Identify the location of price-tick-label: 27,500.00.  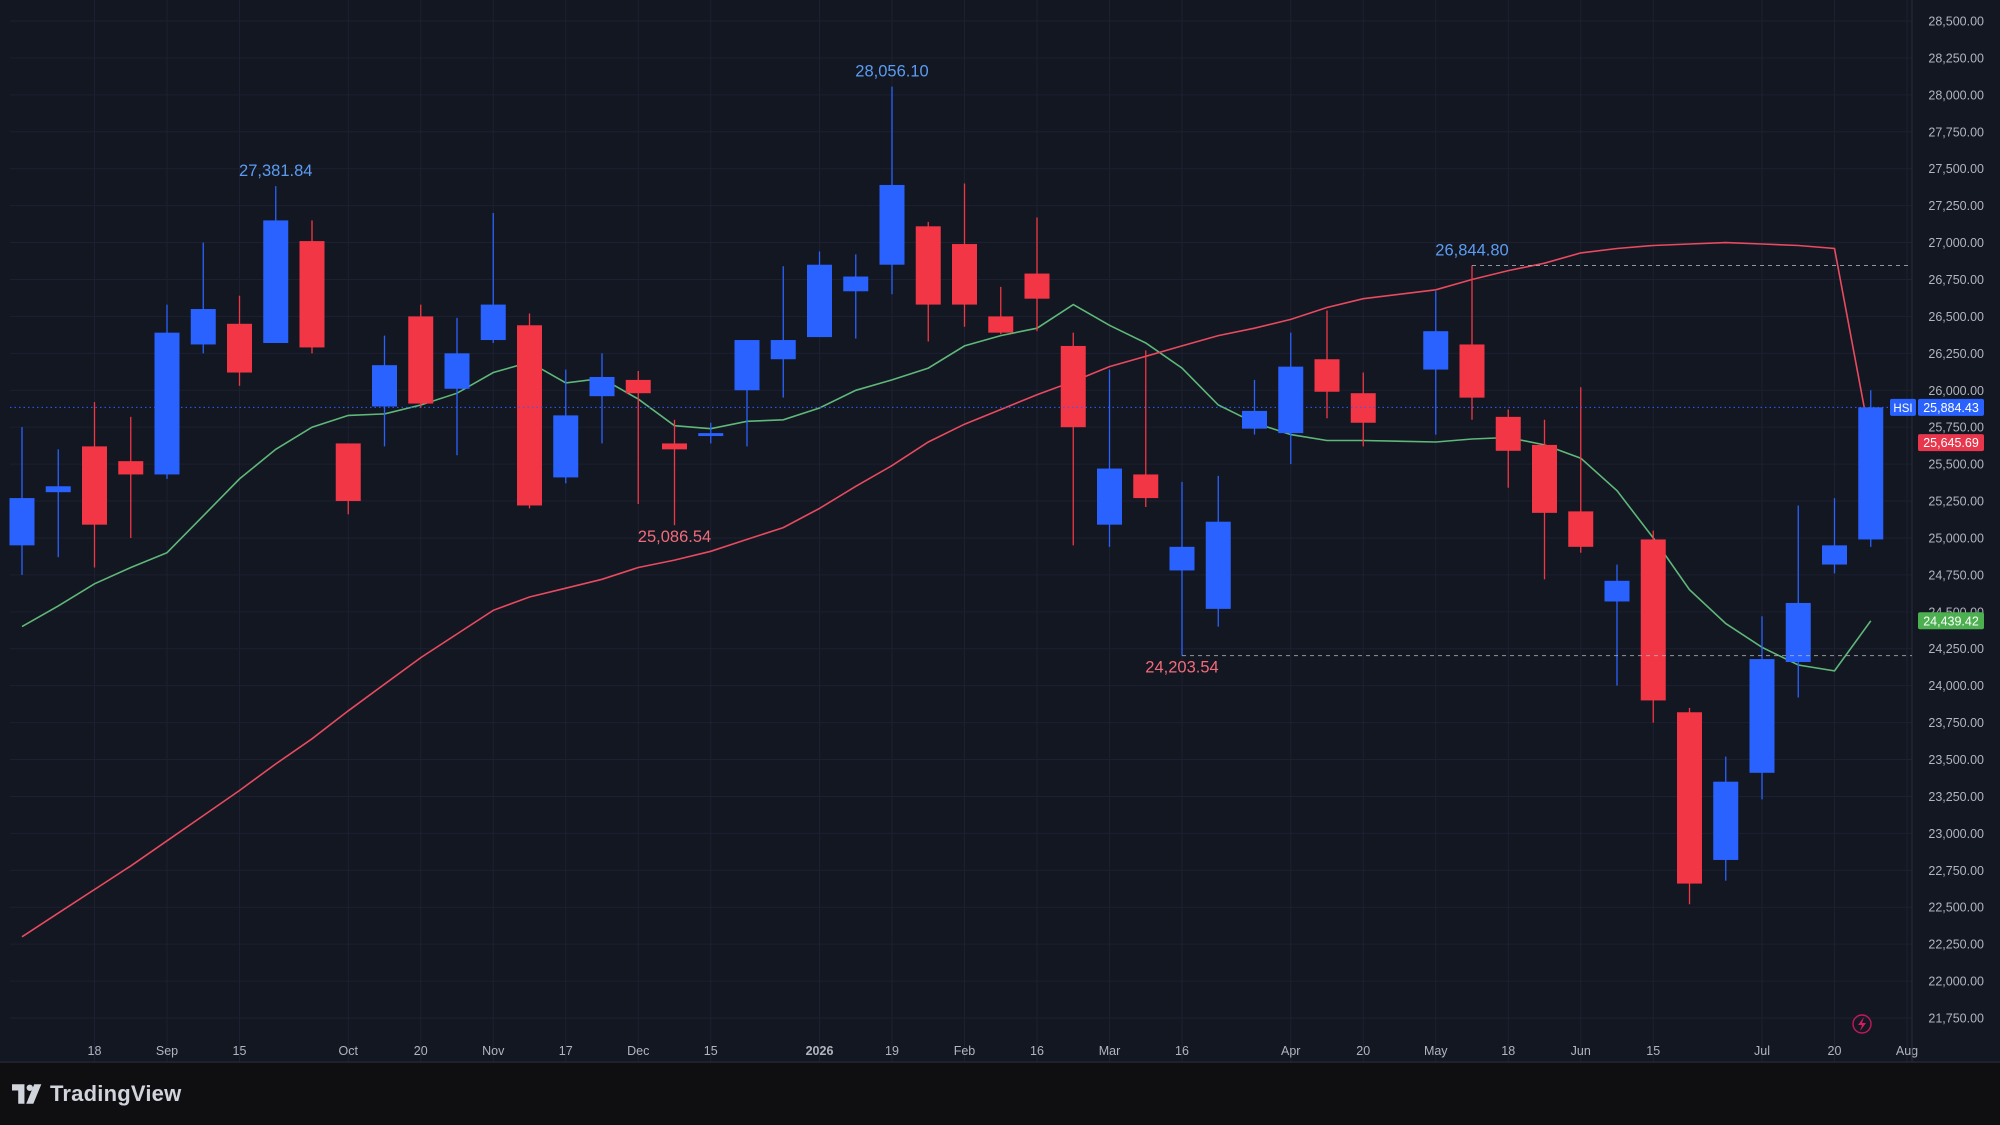
(1956, 169).